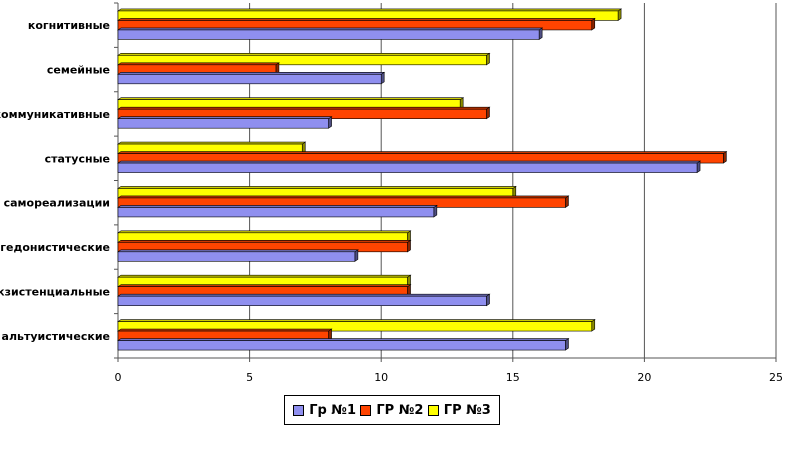  I want to click on y-tick-label: семейные, so click(78, 70).